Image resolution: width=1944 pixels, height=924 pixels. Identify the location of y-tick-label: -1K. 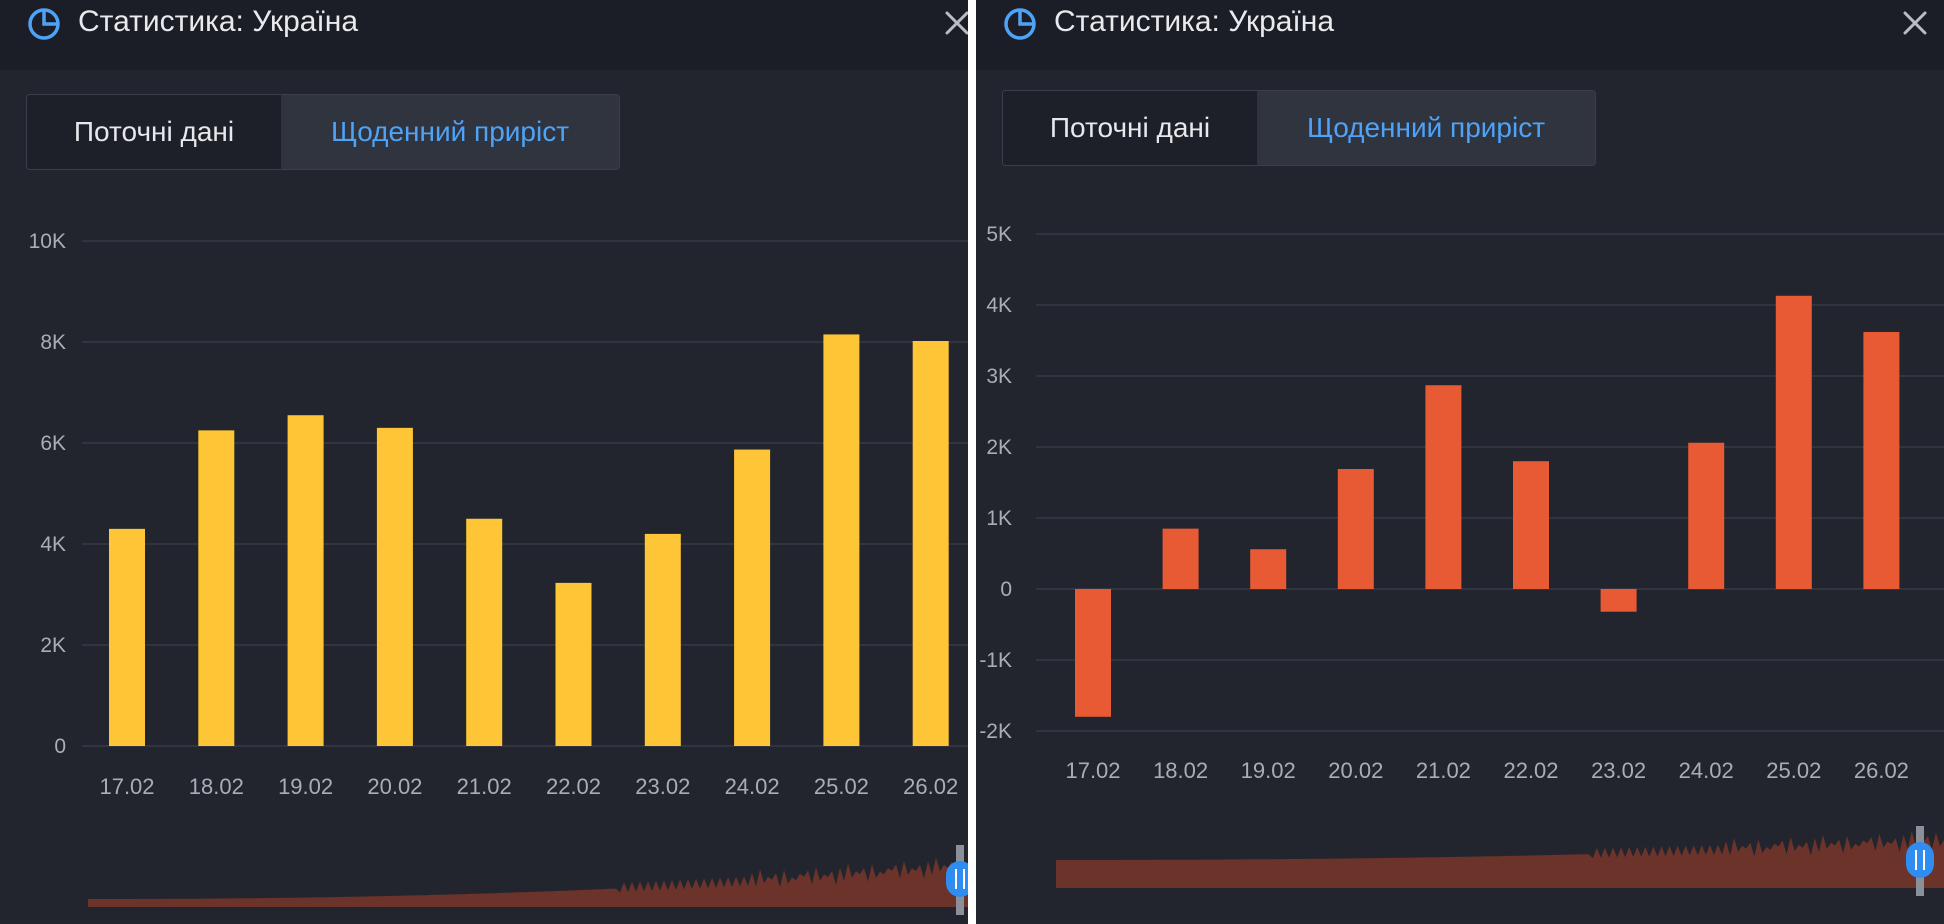
(995, 660).